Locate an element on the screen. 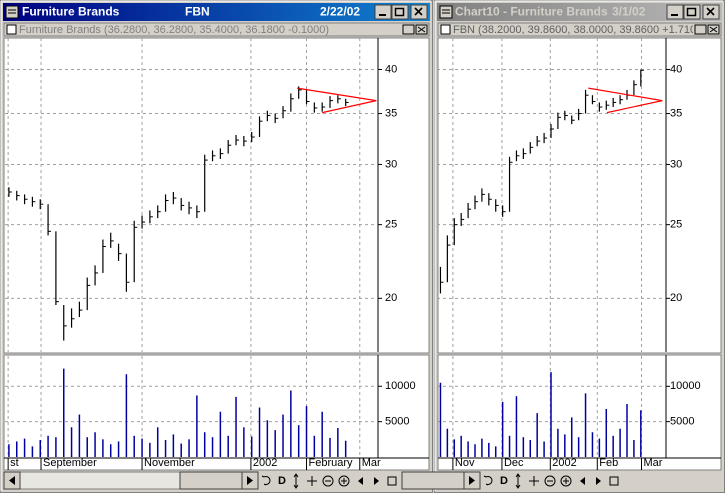 The width and height of the screenshot is (725, 493). window-date: 2/22/02 is located at coordinates (340, 12).